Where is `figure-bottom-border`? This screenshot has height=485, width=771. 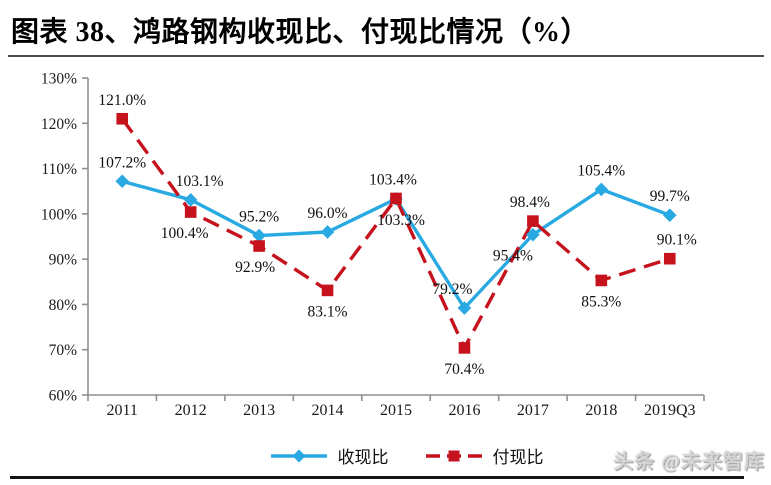 figure-bottom-border is located at coordinates (377, 477).